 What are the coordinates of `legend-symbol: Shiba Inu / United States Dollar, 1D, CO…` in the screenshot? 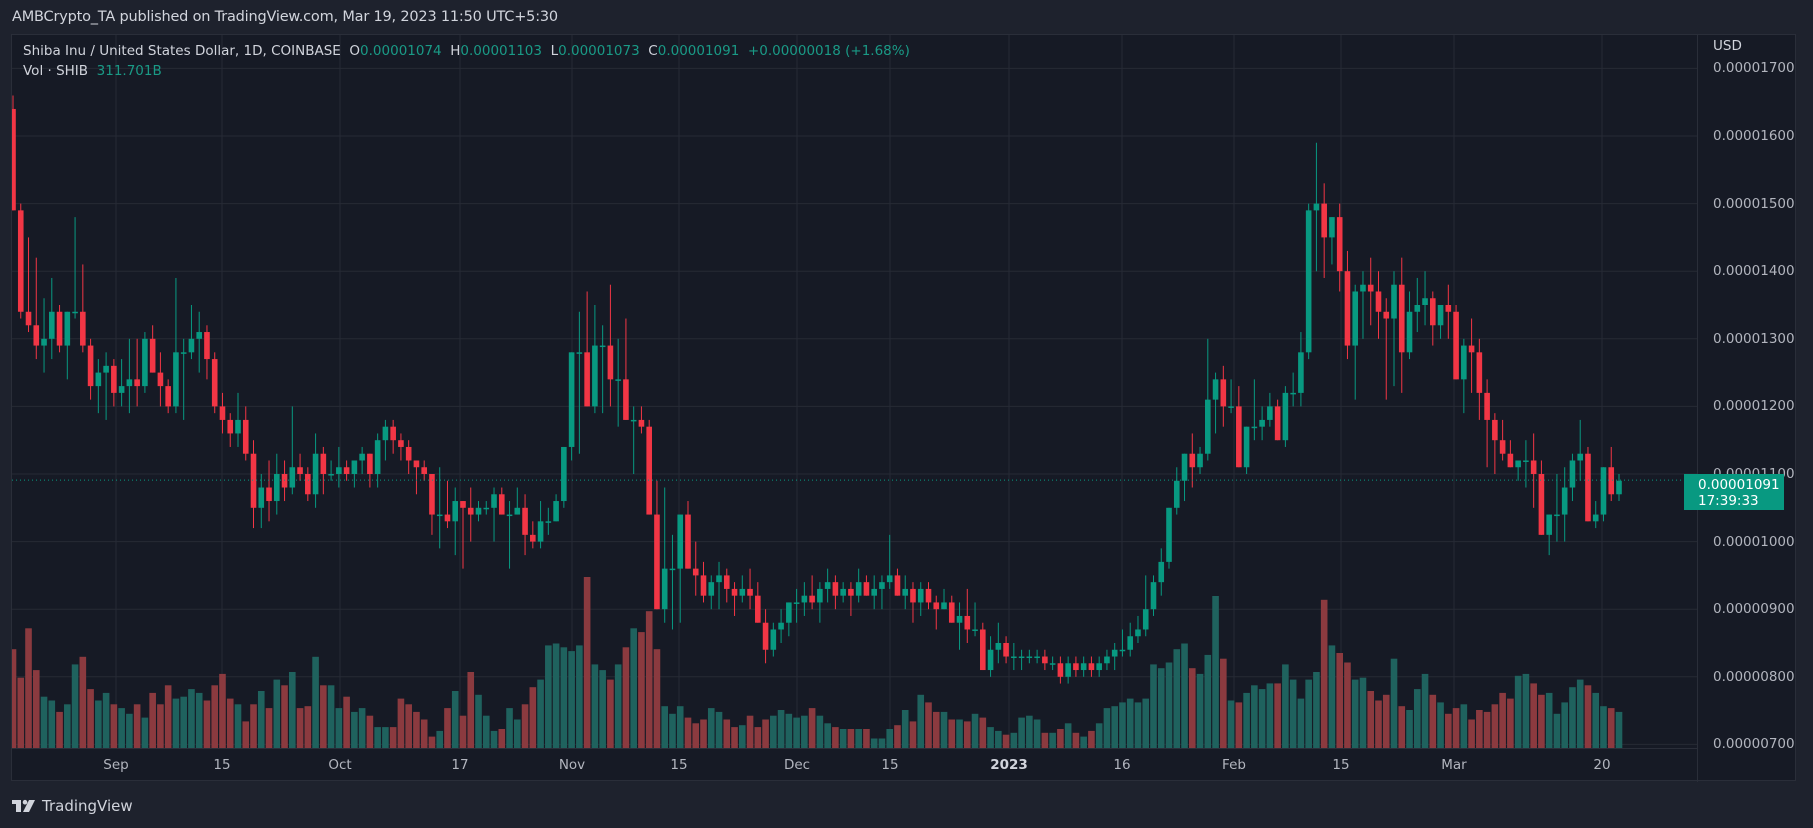 It's located at (182, 51).